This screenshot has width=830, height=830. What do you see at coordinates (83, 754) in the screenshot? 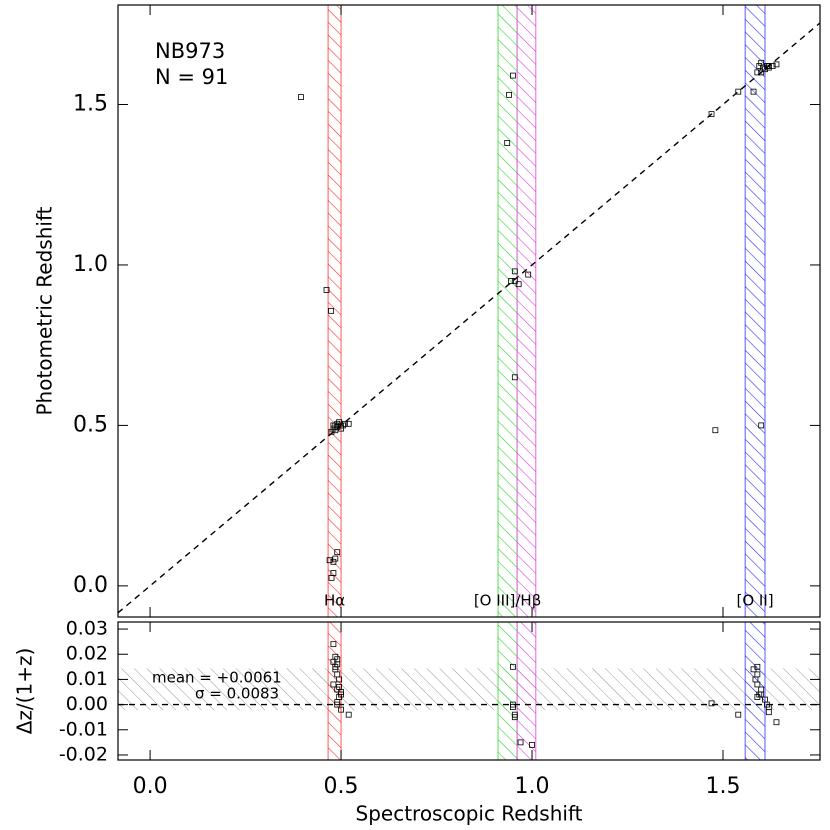
I see `y-tick-label: -0.02` at bounding box center [83, 754].